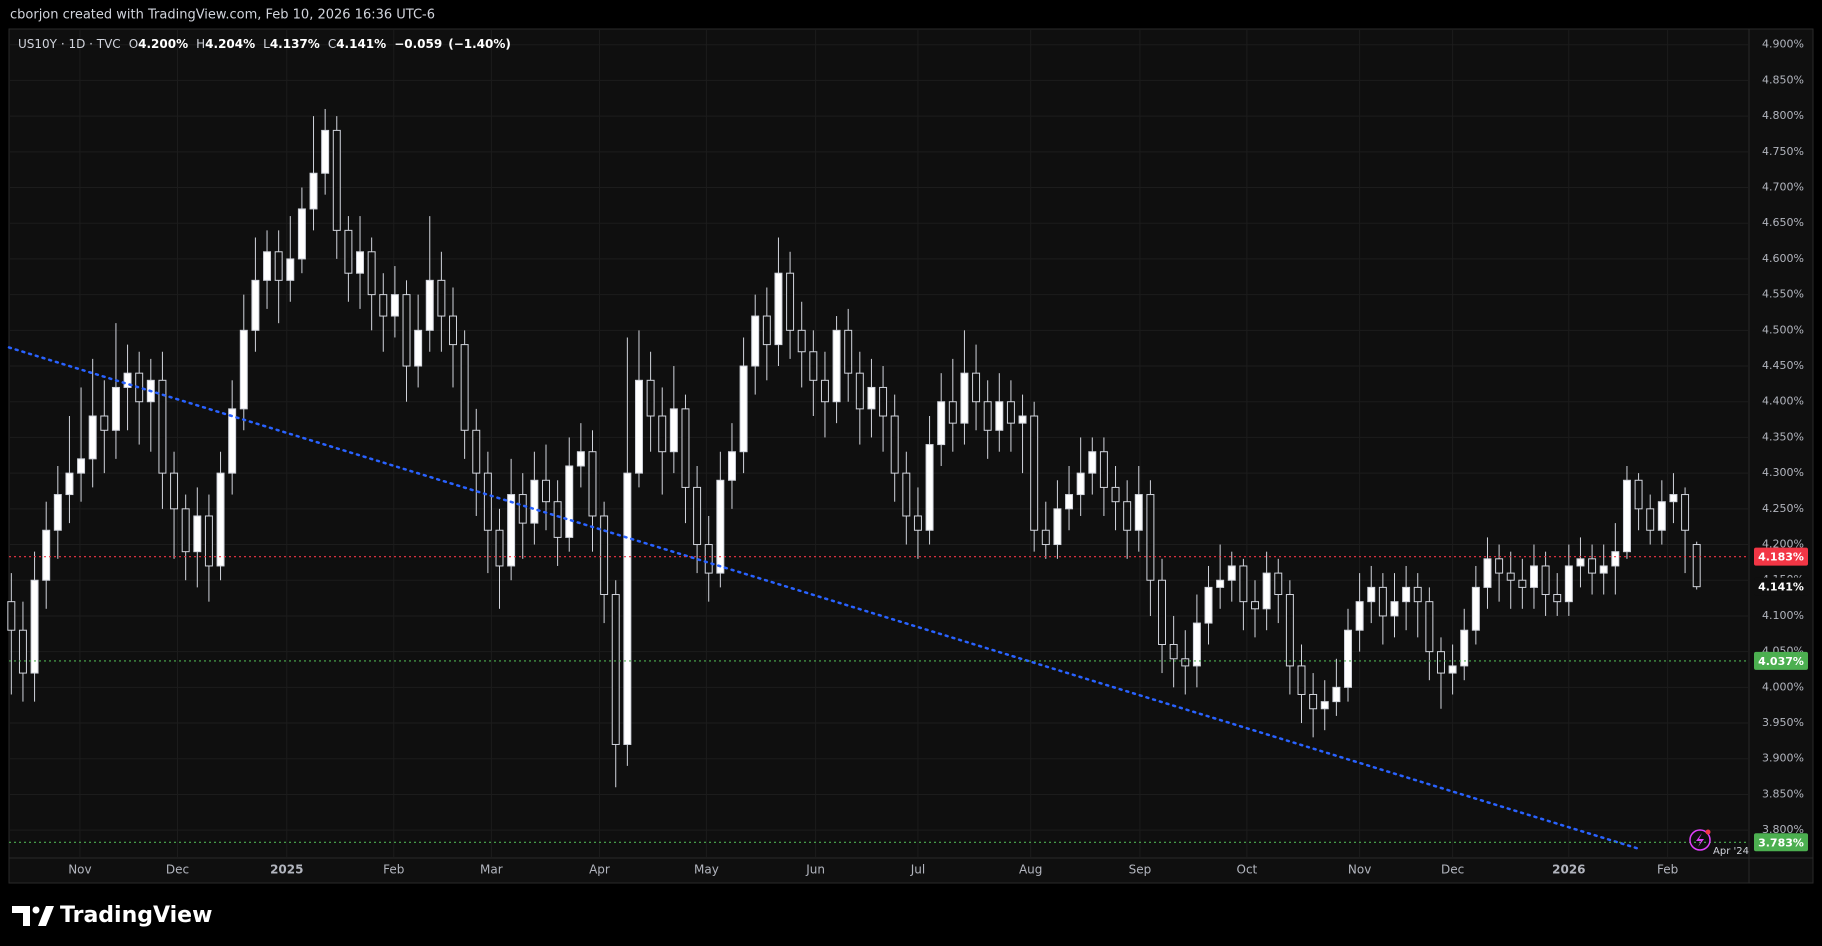 The height and width of the screenshot is (946, 1822). Describe the element at coordinates (1783, 294) in the screenshot. I see `y-tick-label: 4.550%` at that location.